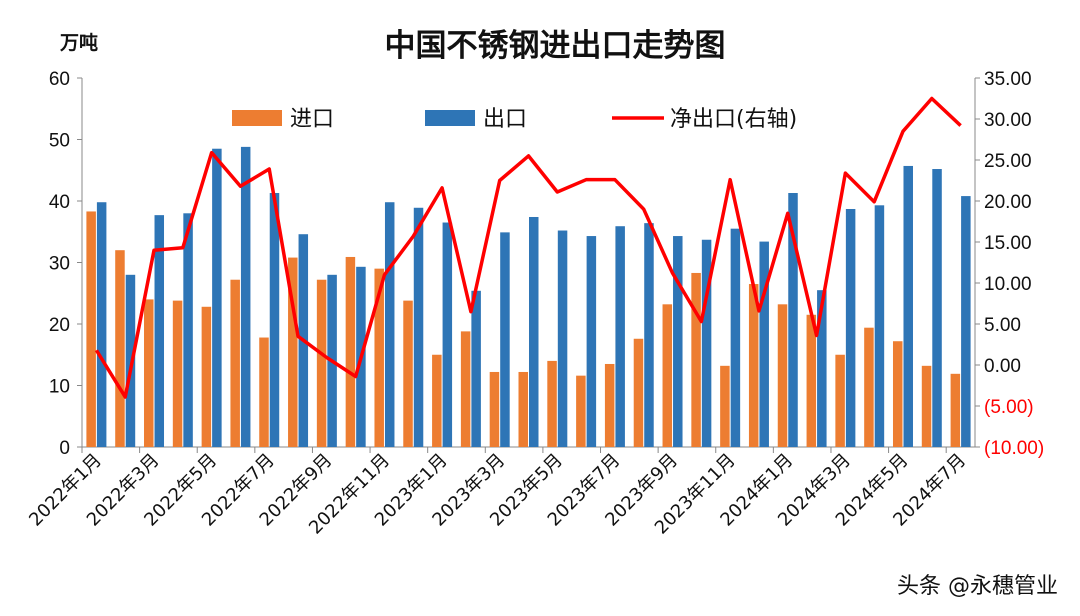 Image resolution: width=1080 pixels, height=616 pixels. Describe the element at coordinates (1008, 120) in the screenshot. I see `right-tick-label: 30.00` at that location.